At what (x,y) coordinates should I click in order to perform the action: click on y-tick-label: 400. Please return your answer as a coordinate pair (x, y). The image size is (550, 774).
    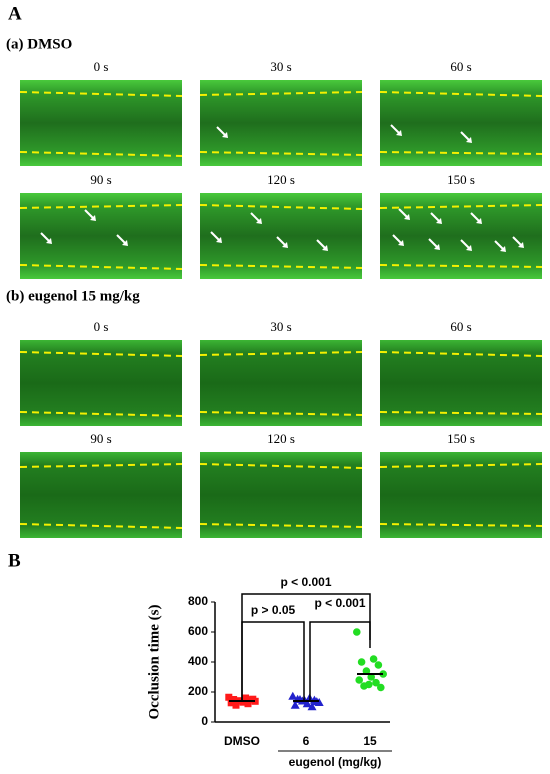
    Looking at the image, I should click on (198, 661).